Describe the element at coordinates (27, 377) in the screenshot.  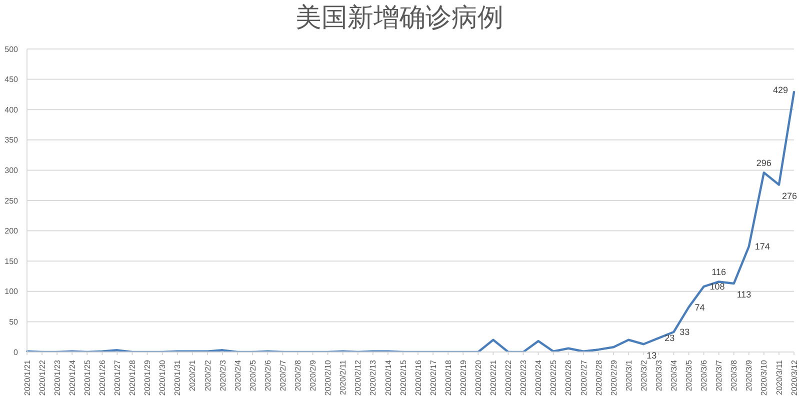
I see `x-tick-label: 2020/1/21` at that location.